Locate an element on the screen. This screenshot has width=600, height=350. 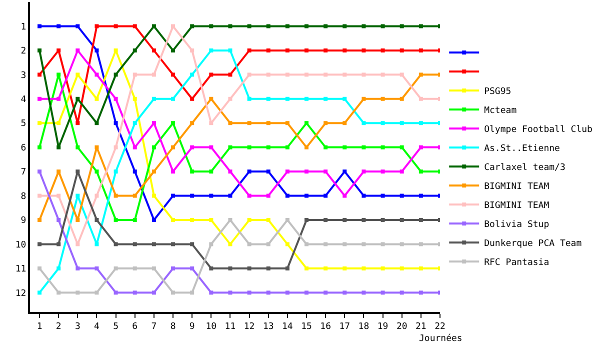
x-tick-label: 13 is located at coordinates (268, 327).